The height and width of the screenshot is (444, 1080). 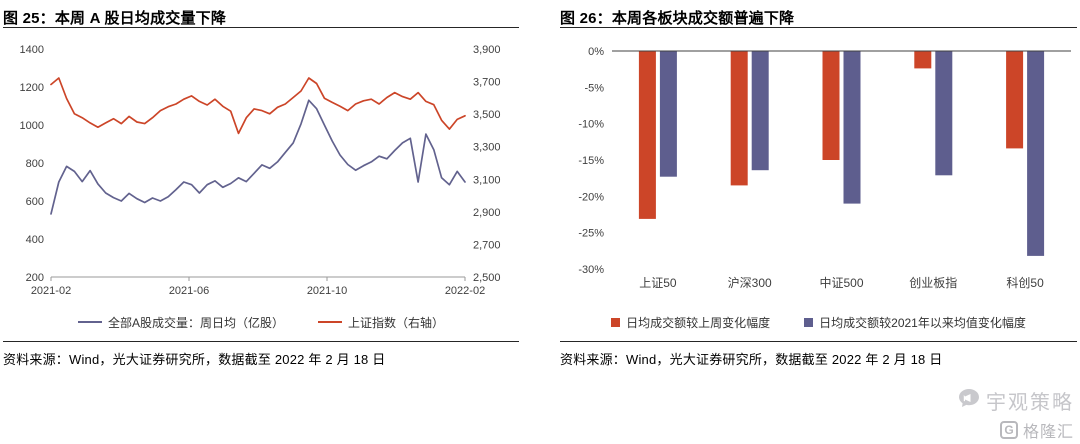 I want to click on category-label: 沪深300, so click(x=750, y=283).